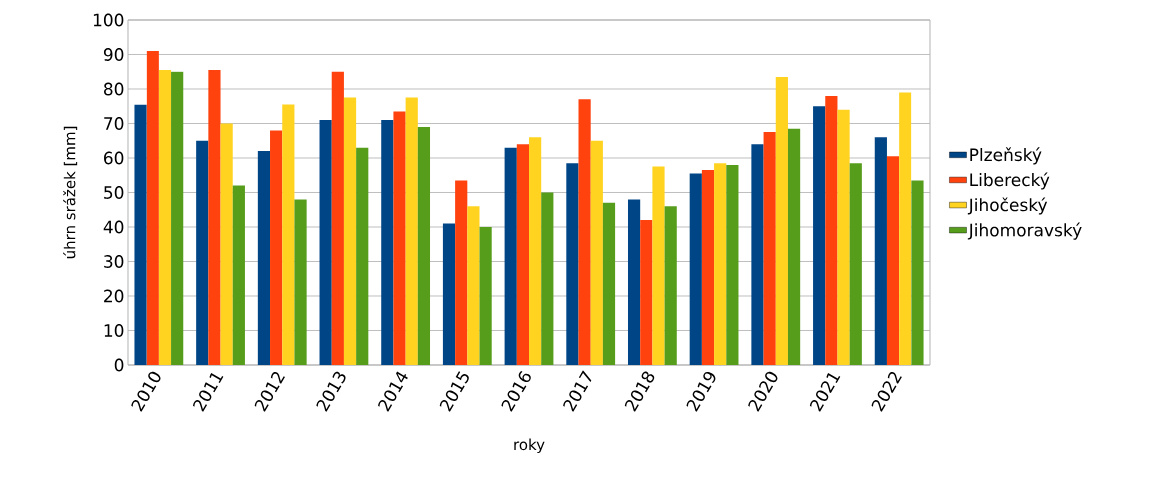  What do you see at coordinates (108, 20) in the screenshot?
I see `y-tick-label: 100` at bounding box center [108, 20].